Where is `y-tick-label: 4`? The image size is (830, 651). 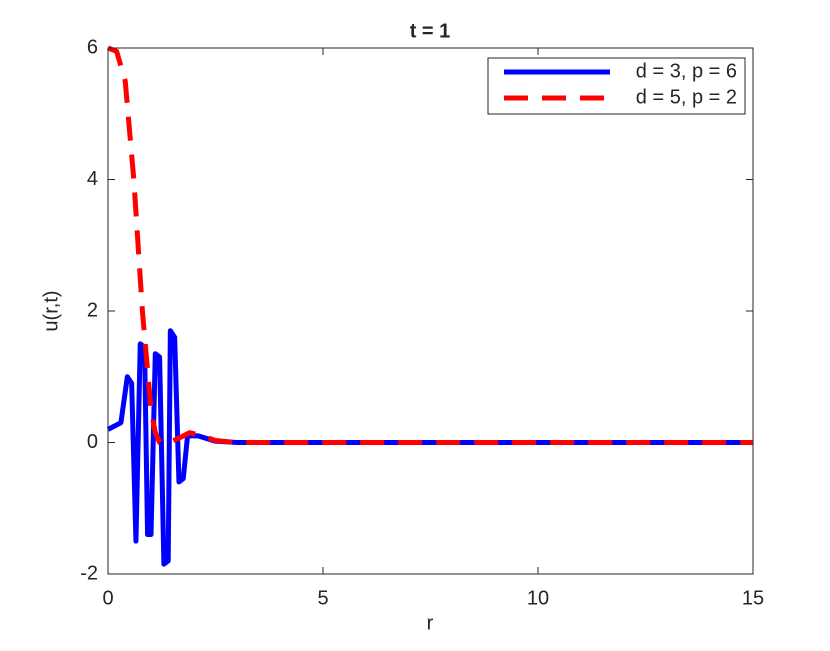
y-tick-label: 4 is located at coordinates (92, 179).